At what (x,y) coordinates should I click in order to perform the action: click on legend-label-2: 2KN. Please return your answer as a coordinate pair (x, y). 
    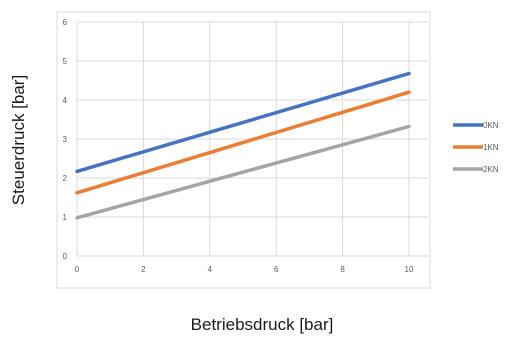
    Looking at the image, I should click on (491, 169).